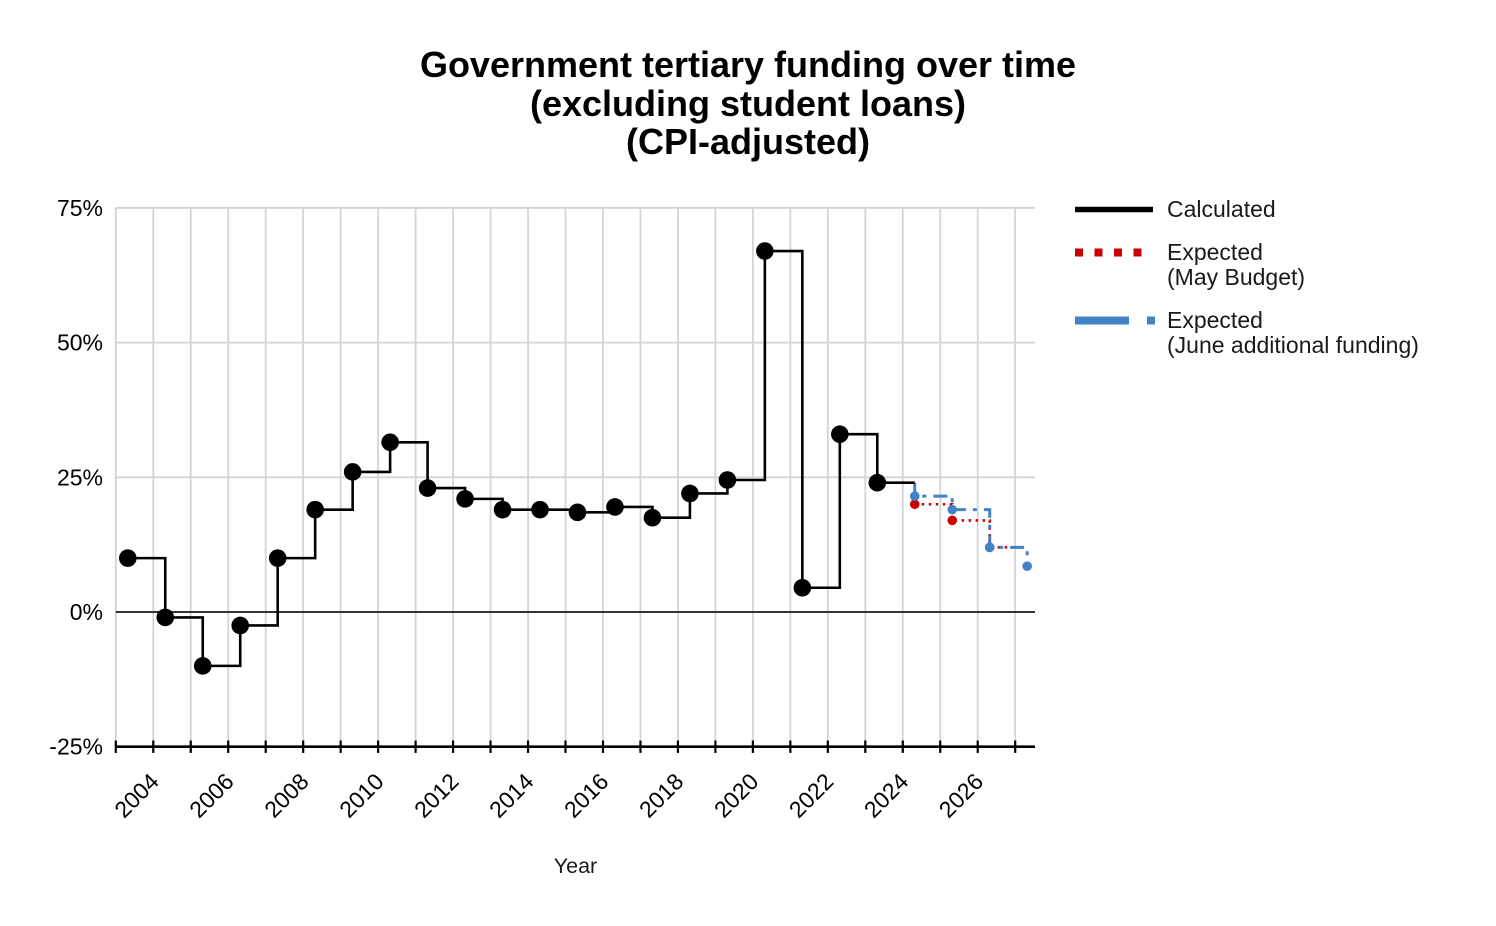 The height and width of the screenshot is (926, 1496). I want to click on y-tick-label: 75%, so click(80, 208).